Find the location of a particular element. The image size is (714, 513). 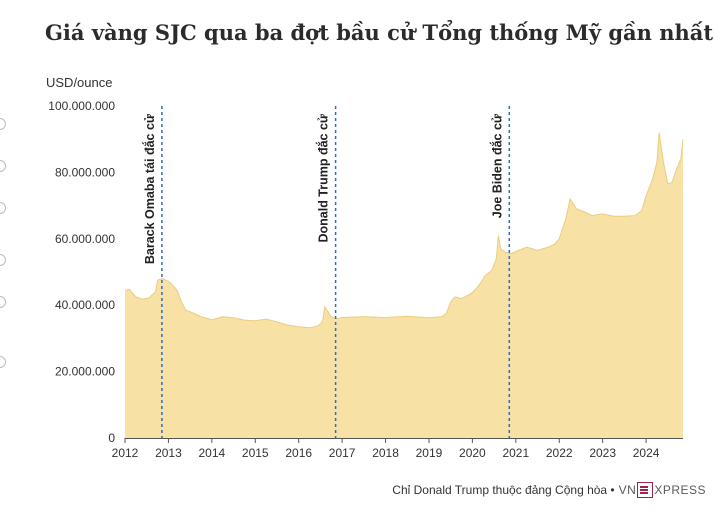

election-marker-label: Joe Biden đắc cử is located at coordinates (496, 165).